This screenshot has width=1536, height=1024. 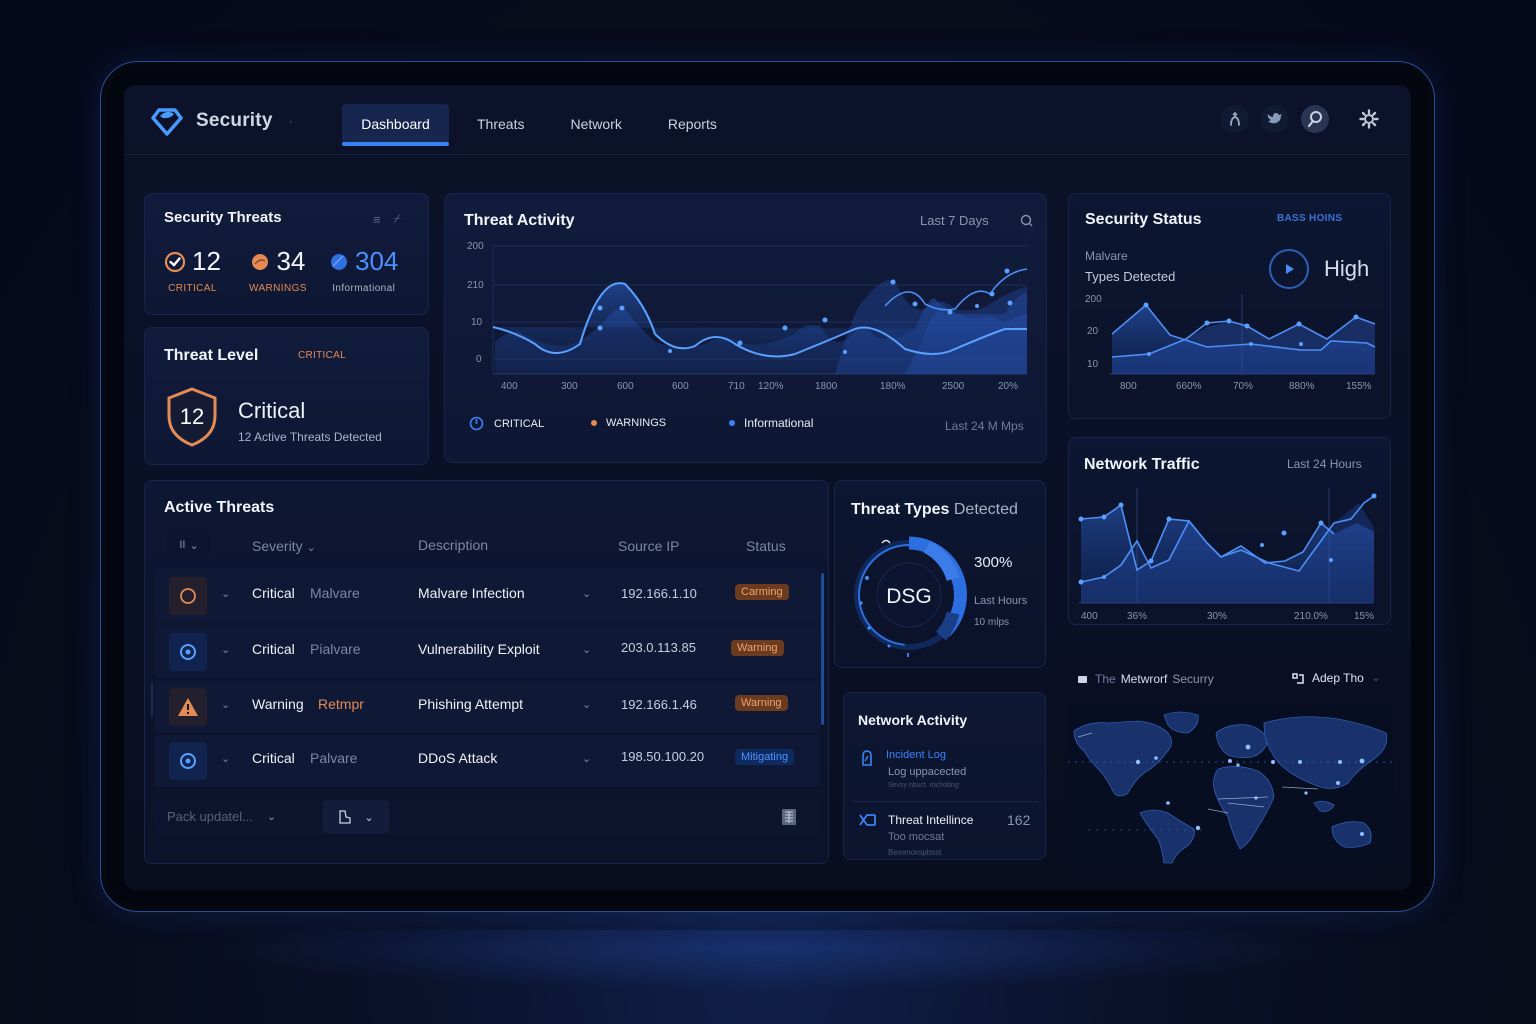 What do you see at coordinates (278, 288) in the screenshot?
I see `warnings-label: WARNINGS` at bounding box center [278, 288].